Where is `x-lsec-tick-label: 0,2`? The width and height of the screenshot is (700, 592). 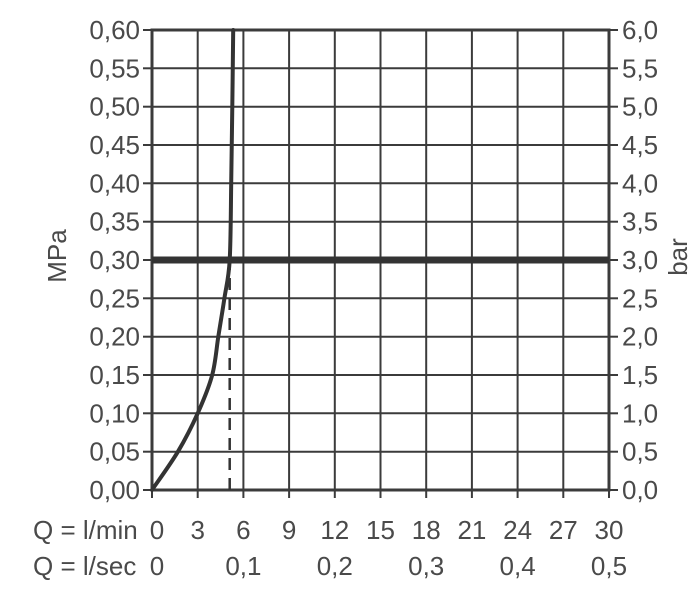
x-lsec-tick-label: 0,2 is located at coordinates (335, 566).